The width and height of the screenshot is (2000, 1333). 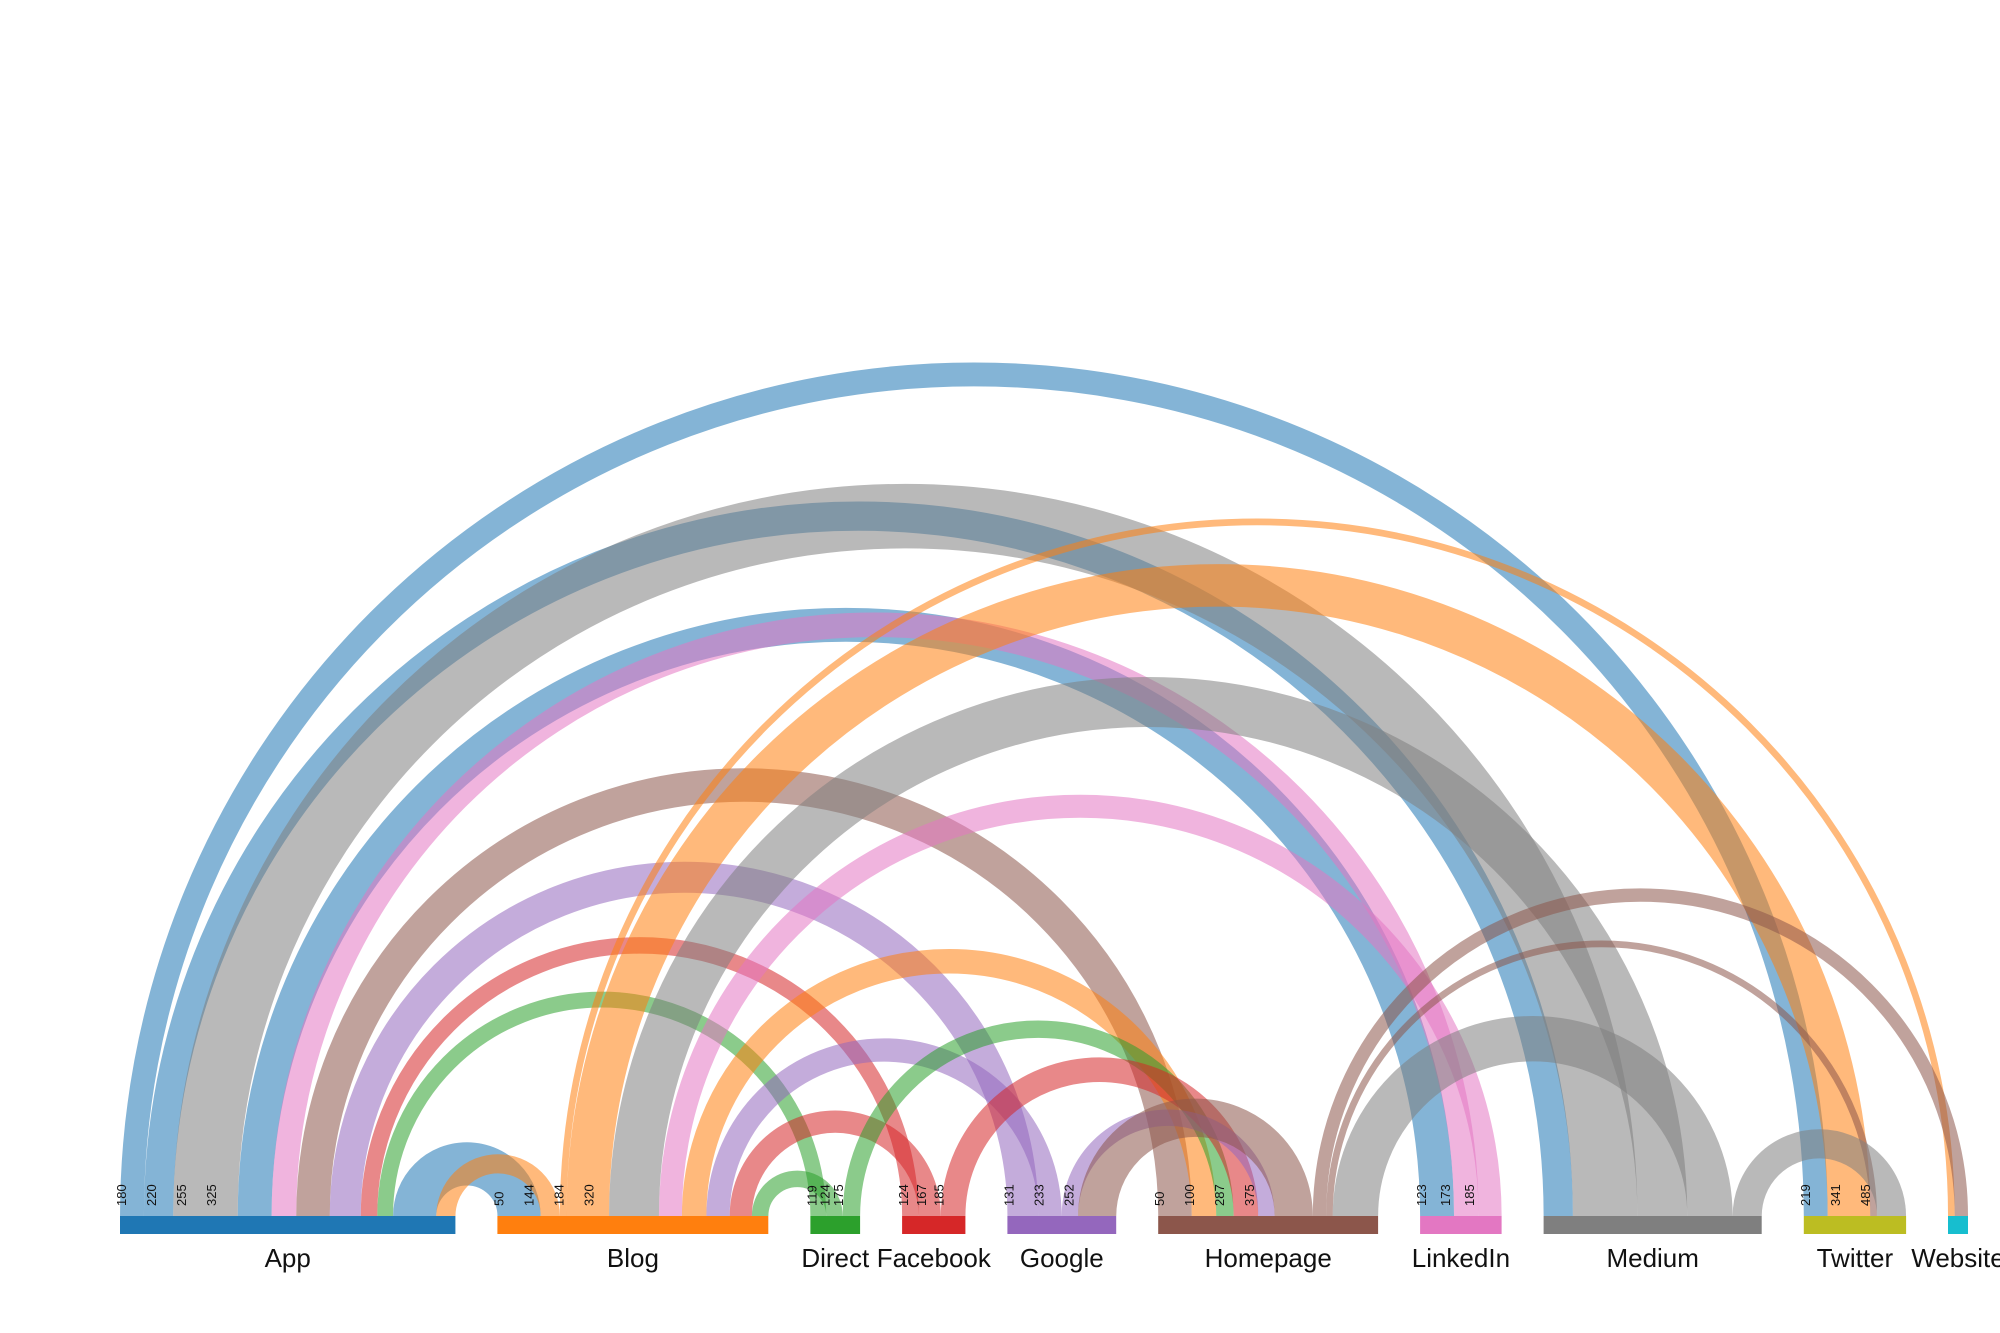 I want to click on tick-label-google-0: 131, so click(x=1008, y=1195).